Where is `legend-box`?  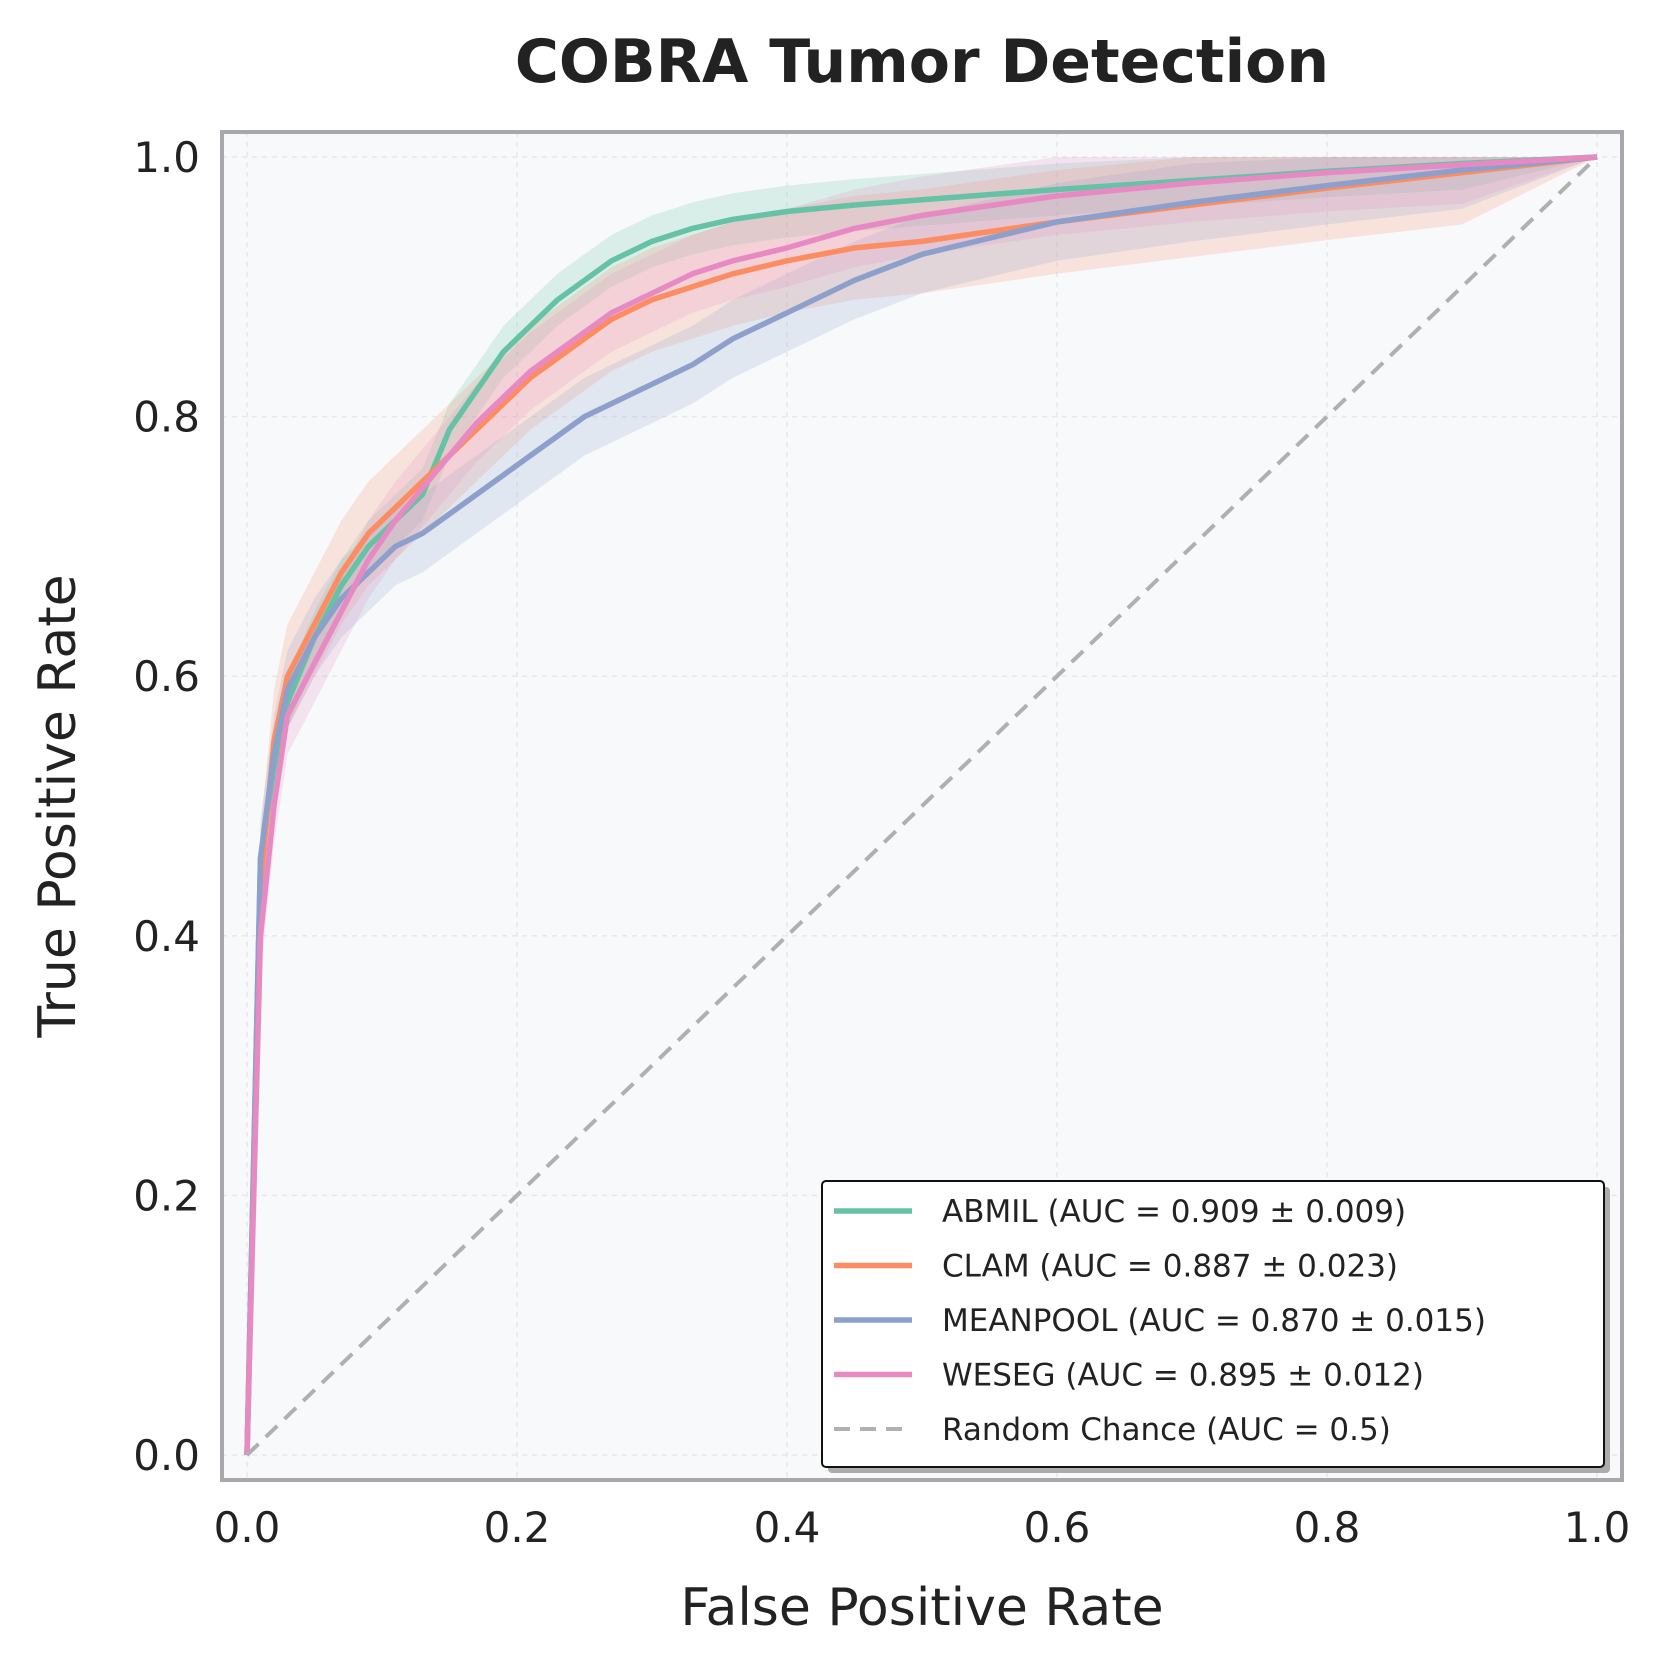
legend-box is located at coordinates (1213, 1324).